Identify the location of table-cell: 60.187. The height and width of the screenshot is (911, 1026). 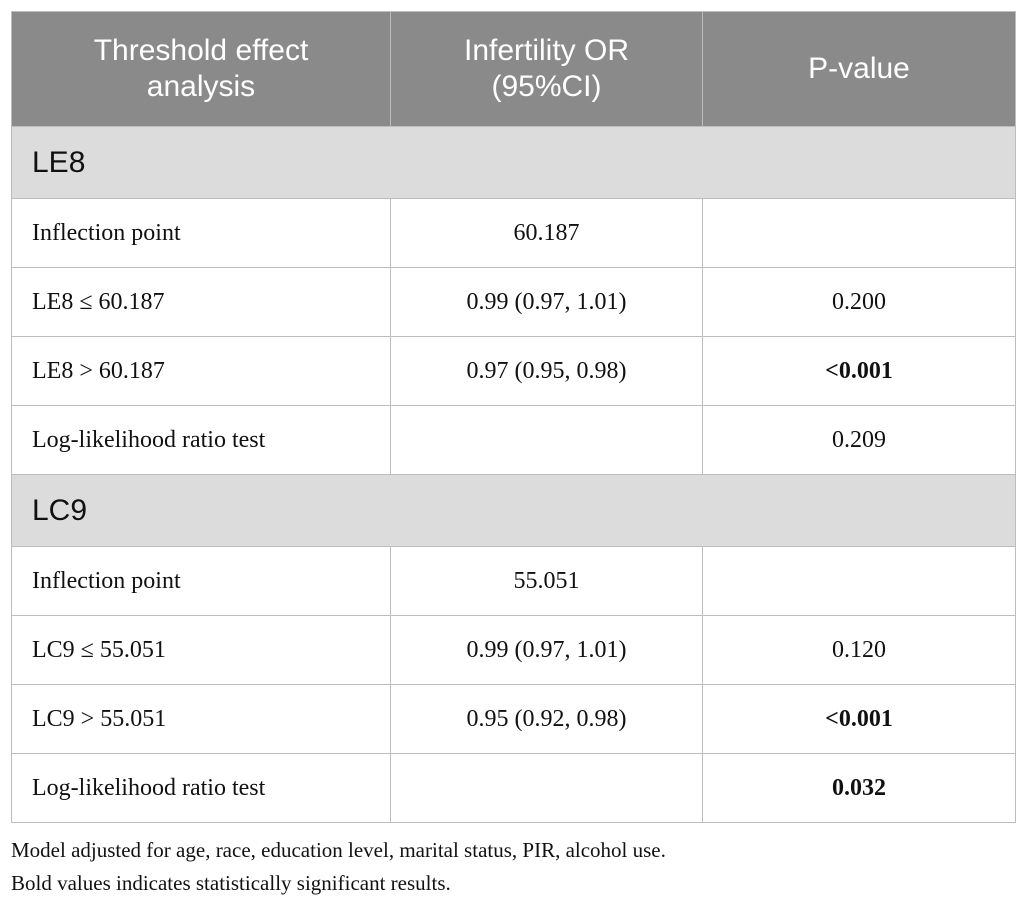
(546, 233).